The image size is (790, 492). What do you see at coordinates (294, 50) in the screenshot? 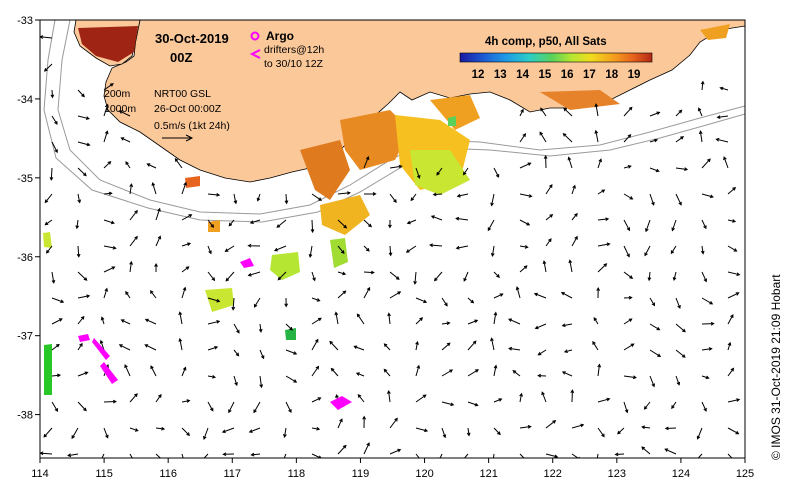
I see `drifters-label-1: drifters@12h` at bounding box center [294, 50].